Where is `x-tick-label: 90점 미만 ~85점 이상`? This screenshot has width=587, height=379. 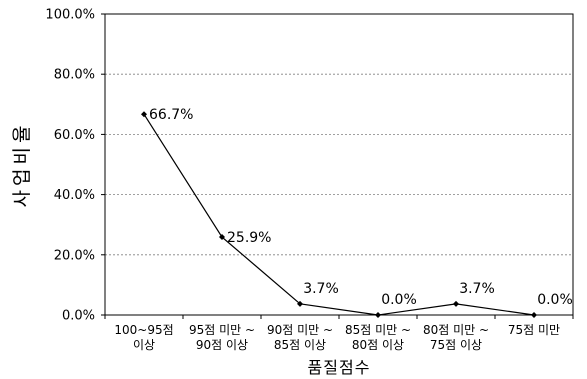 x-tick-label: 90점 미만 ~85점 이상 is located at coordinates (300, 337).